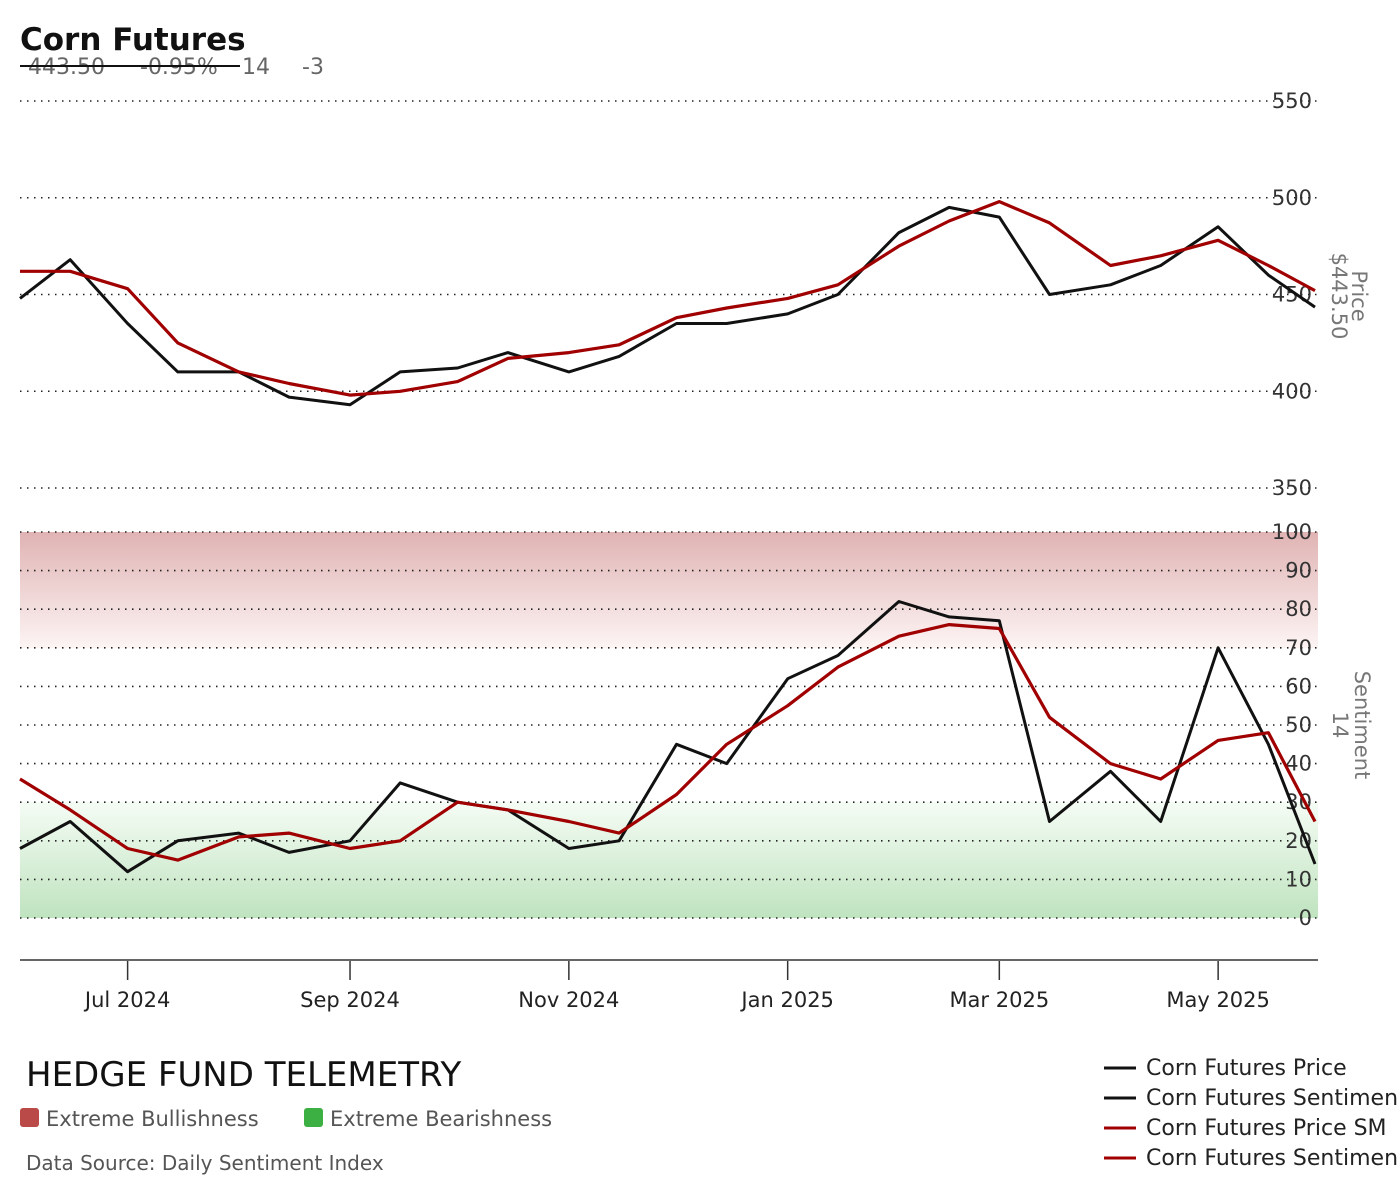  Describe the element at coordinates (256, 67) in the screenshot. I see `sentiment-value: 14` at that location.